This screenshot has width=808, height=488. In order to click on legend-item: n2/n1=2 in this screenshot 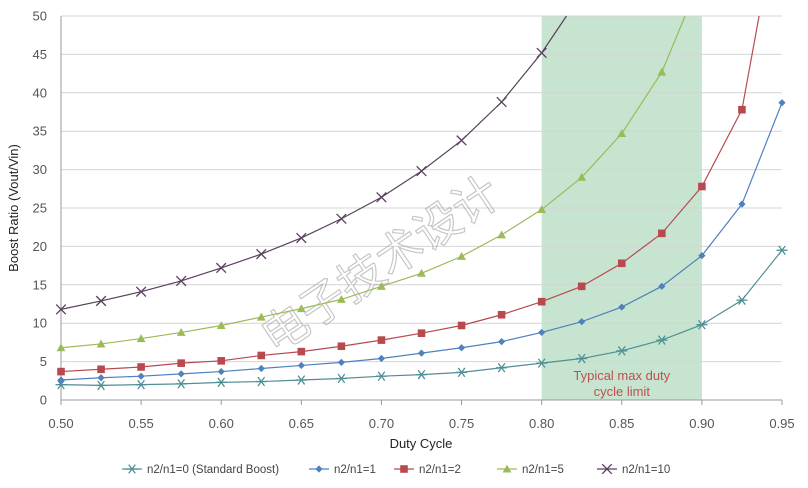, I will do `click(427, 470)`.